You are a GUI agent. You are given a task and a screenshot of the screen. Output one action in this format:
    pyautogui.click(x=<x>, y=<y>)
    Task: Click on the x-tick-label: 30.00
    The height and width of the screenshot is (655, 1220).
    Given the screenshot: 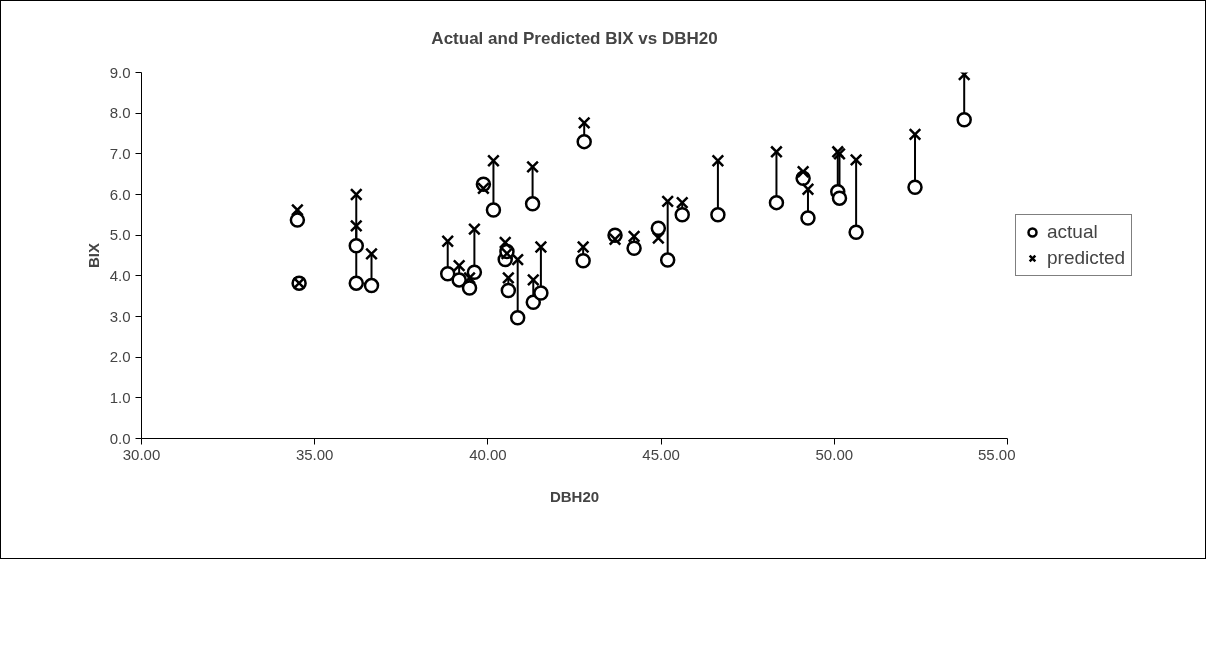 What is the action you would take?
    pyautogui.click(x=141, y=454)
    